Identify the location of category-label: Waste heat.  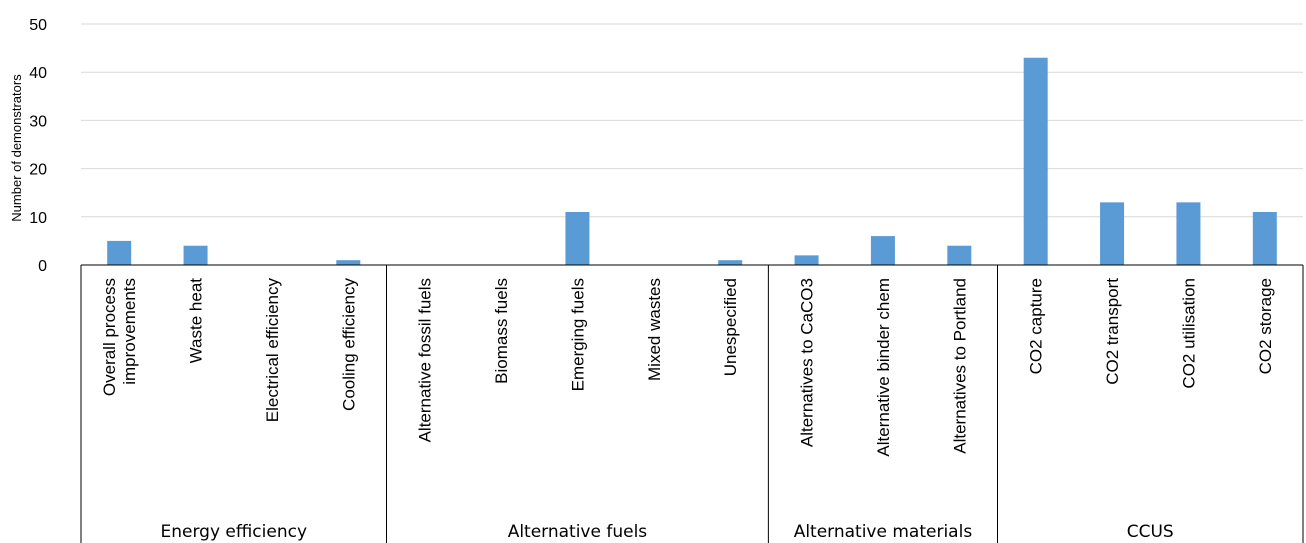
(196, 321).